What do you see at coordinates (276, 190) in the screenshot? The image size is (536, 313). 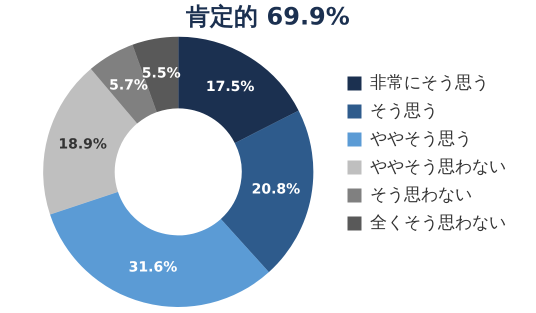 I see `data-label: 20.8%` at bounding box center [276, 190].